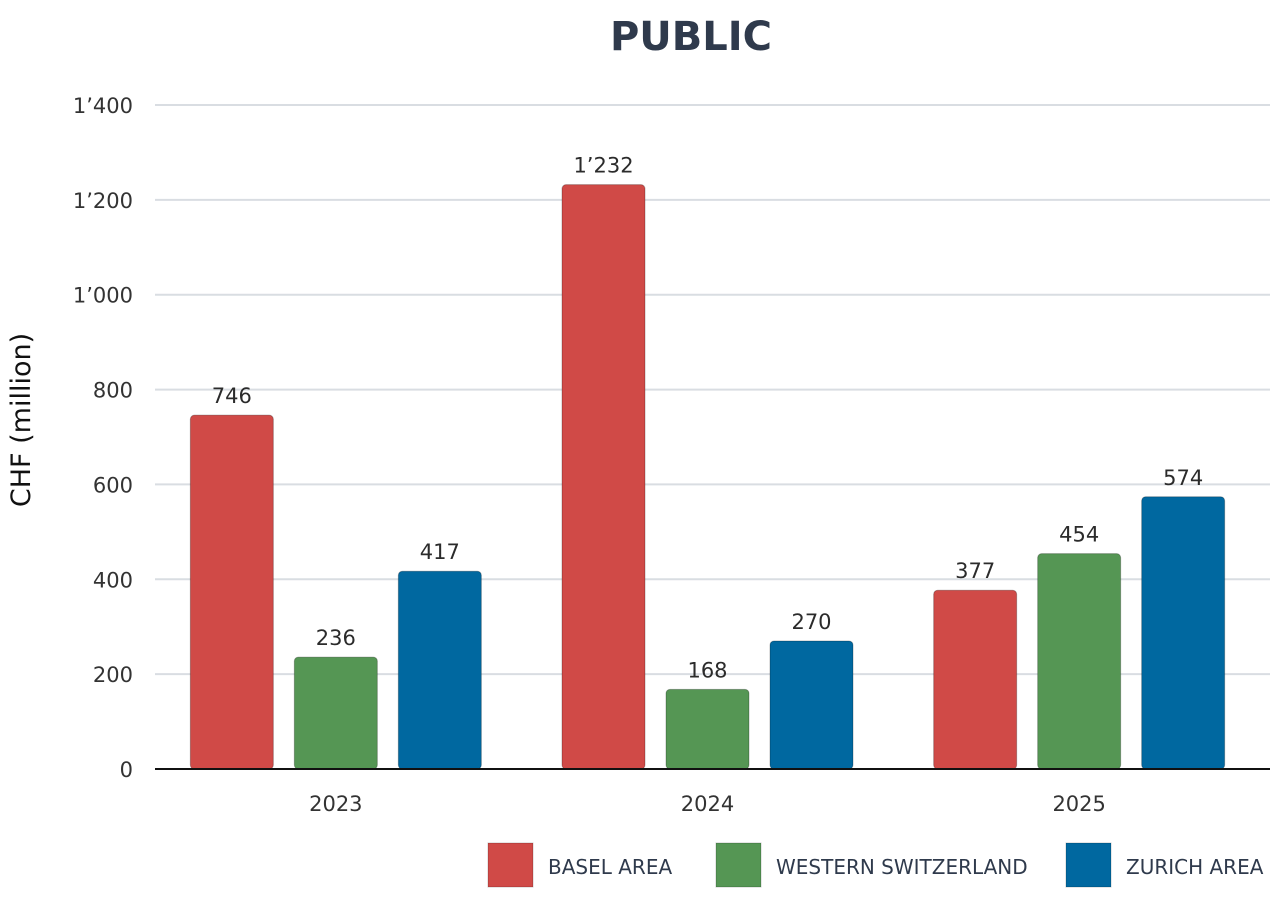  I want to click on data-label: 454, so click(1079, 535).